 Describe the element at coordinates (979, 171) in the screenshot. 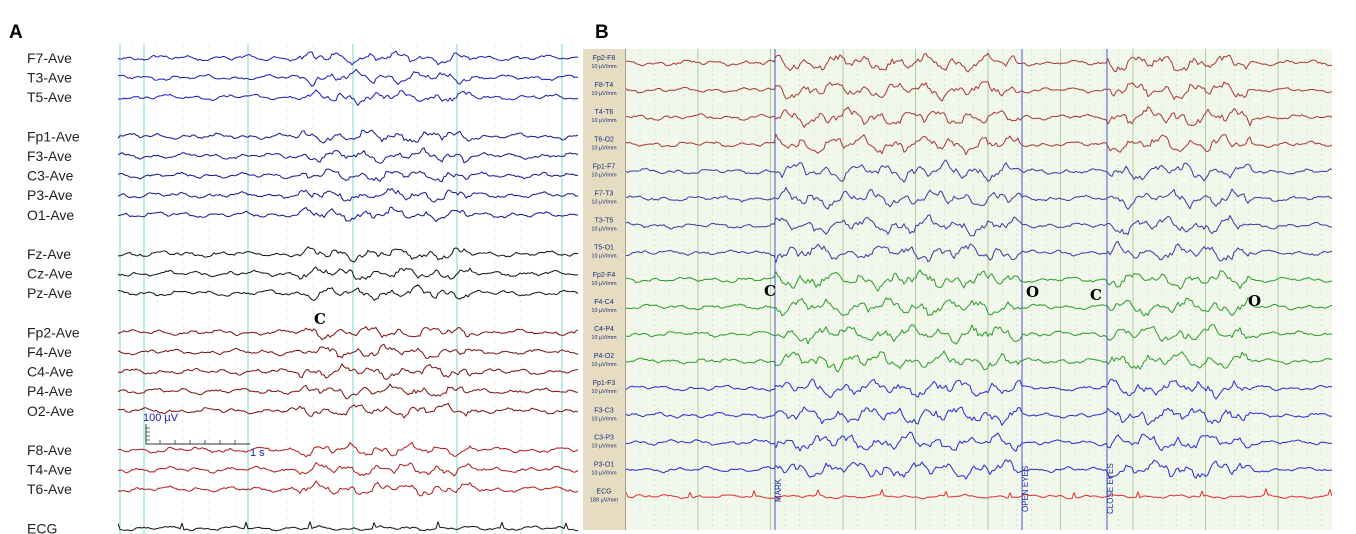

I see `trace-fp1-f7` at that location.